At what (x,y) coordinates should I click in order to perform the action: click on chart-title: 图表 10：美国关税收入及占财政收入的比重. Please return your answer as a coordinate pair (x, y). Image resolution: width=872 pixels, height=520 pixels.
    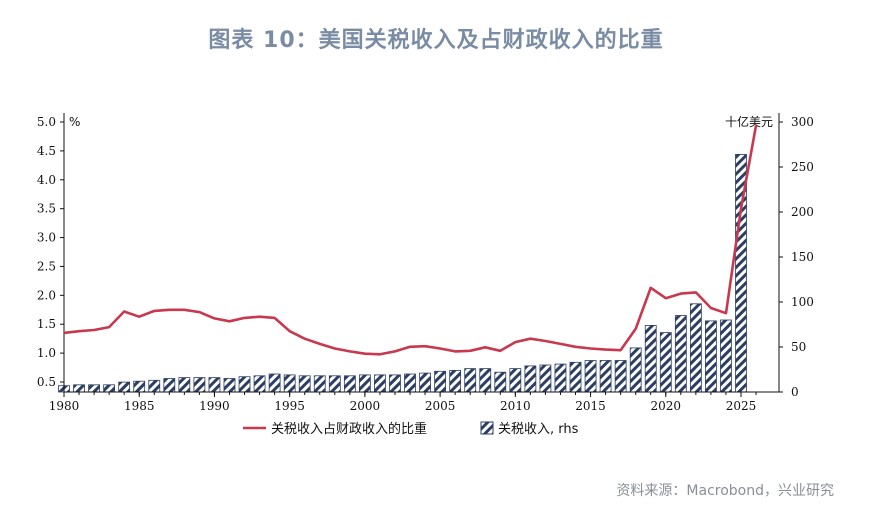
    Looking at the image, I should click on (436, 40).